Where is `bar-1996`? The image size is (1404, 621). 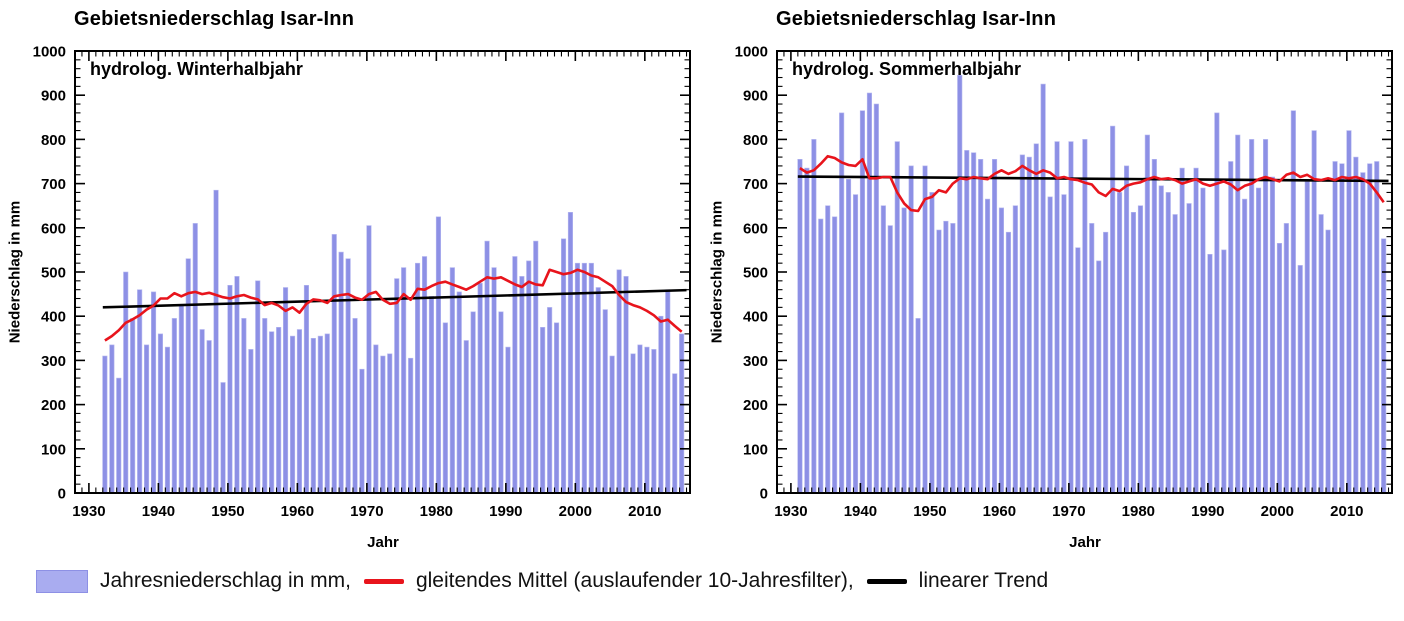
bar-1996 is located at coordinates (1252, 316).